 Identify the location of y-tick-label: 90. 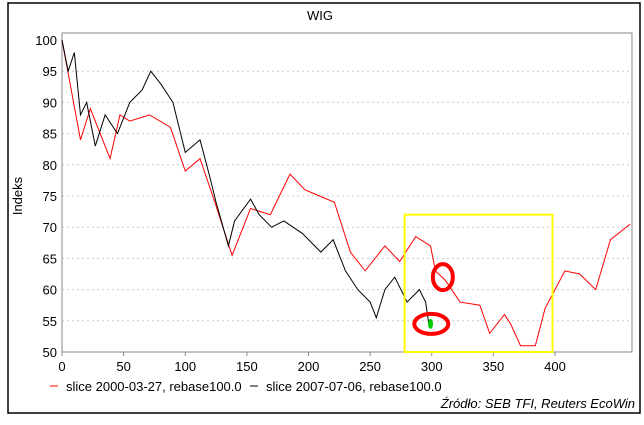
(50, 102).